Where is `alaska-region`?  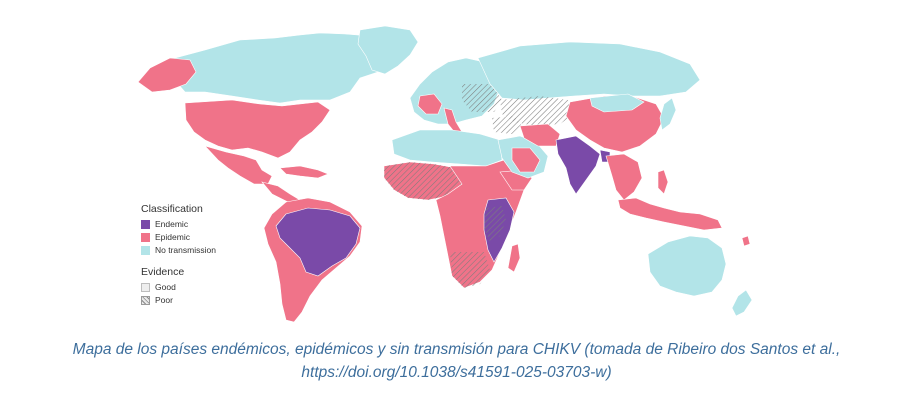 alaska-region is located at coordinates (167, 75).